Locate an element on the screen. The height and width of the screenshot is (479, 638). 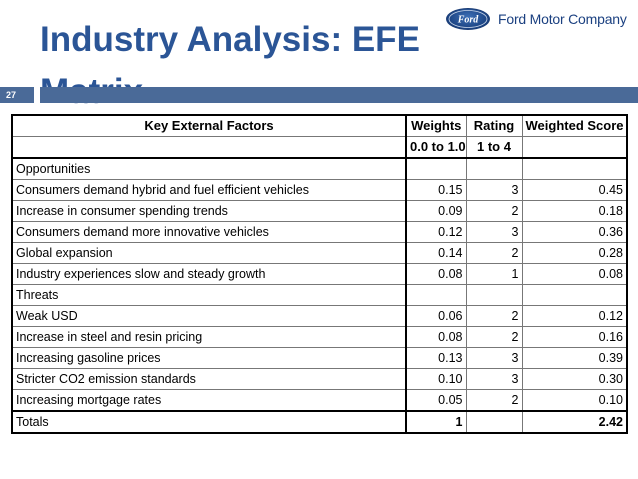
section-row-threats: Threats is located at coordinates (319, 295).